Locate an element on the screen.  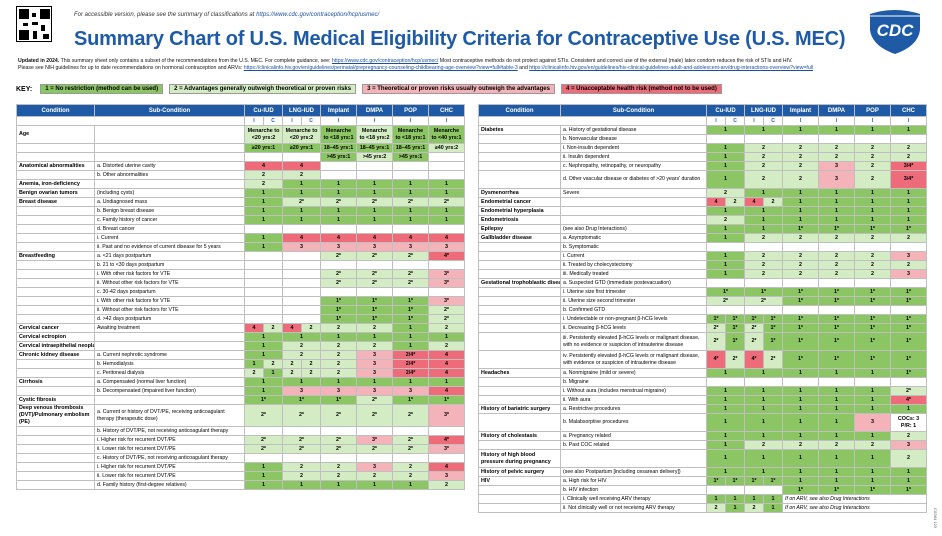
update-and: and is located at coordinates (523, 68).